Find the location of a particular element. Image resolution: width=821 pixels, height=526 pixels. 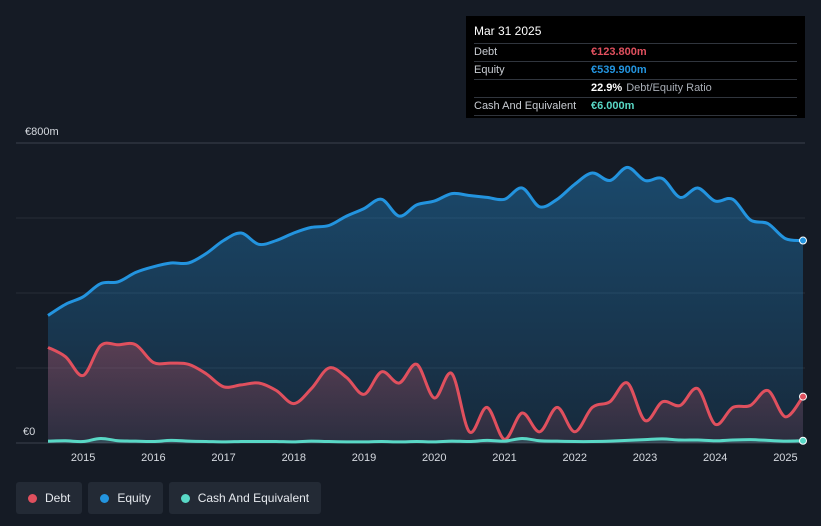

tooltip-equity-value: €539.900m is located at coordinates (619, 70).